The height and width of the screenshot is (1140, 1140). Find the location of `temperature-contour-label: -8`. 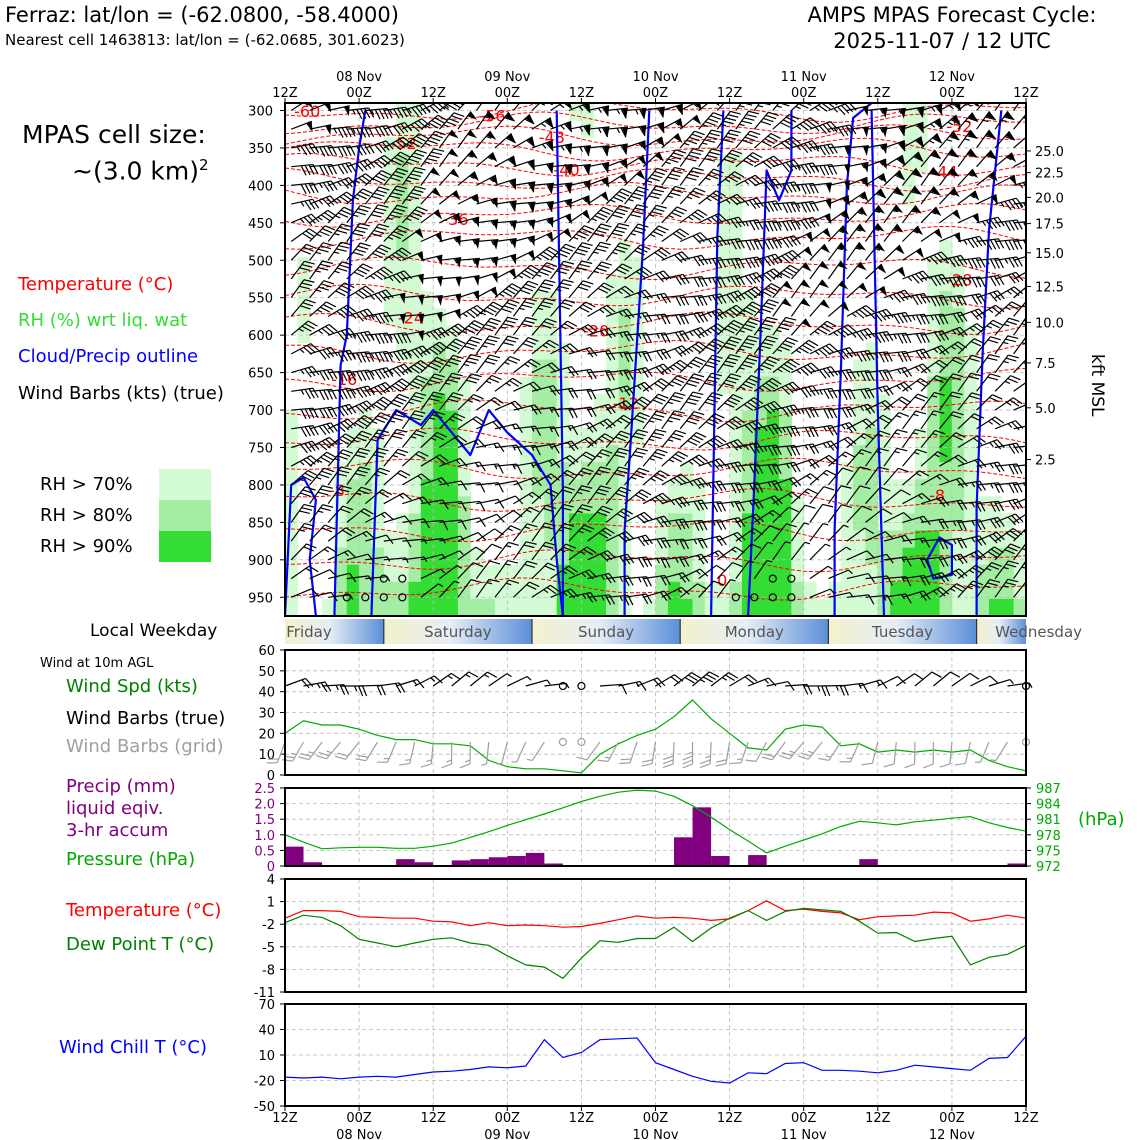

temperature-contour-label: -8 is located at coordinates (937, 495).